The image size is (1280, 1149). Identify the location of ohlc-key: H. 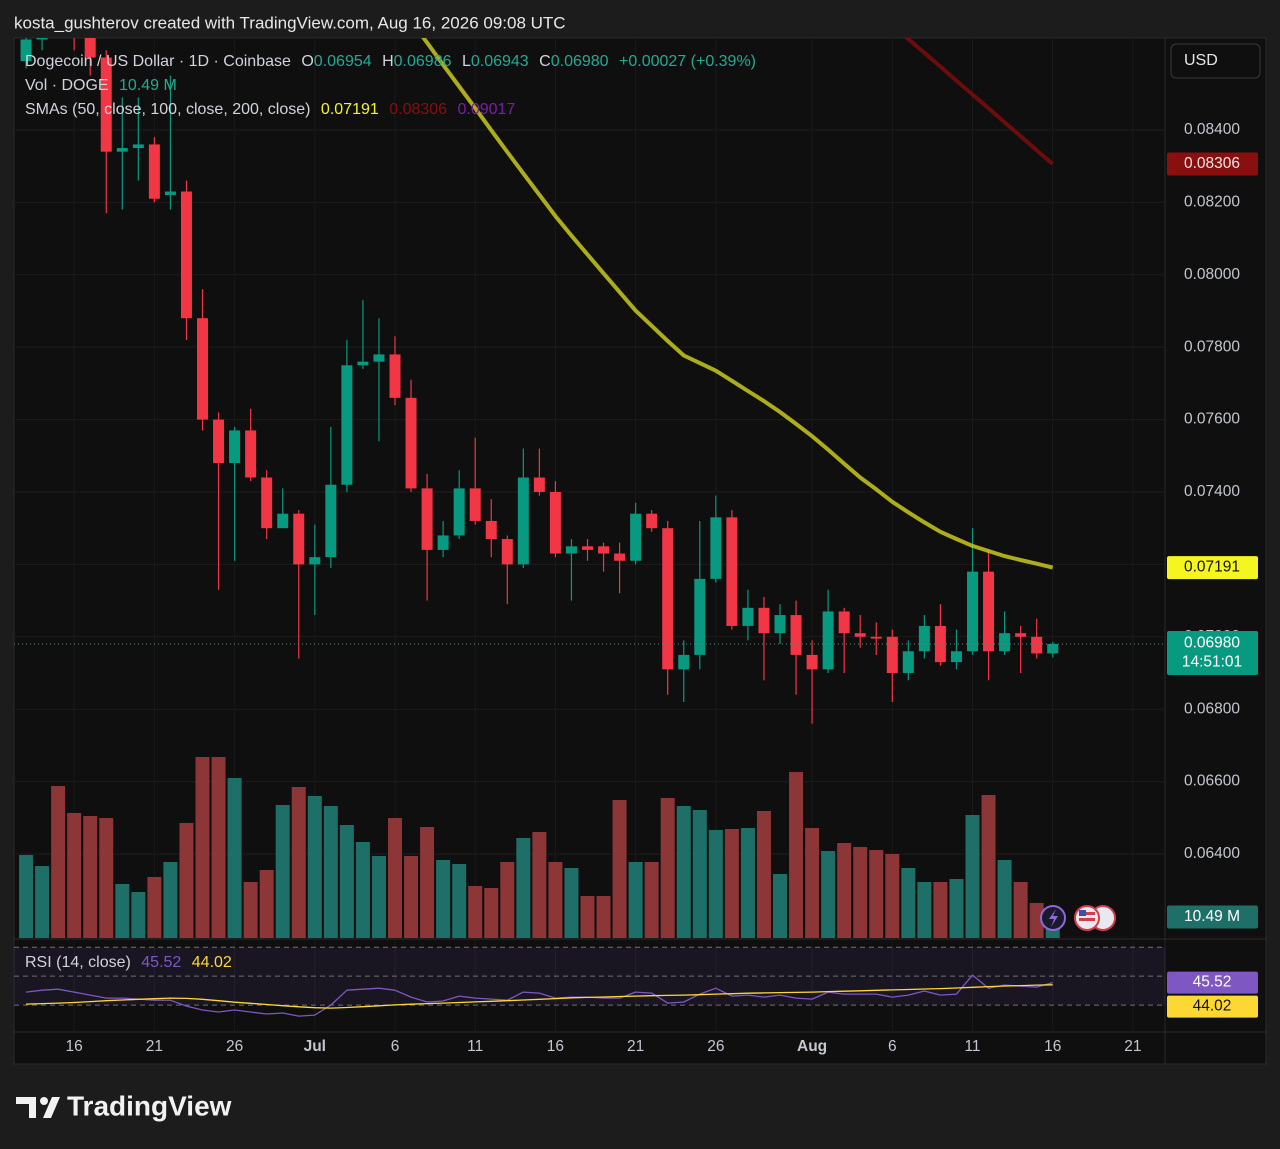
(388, 61).